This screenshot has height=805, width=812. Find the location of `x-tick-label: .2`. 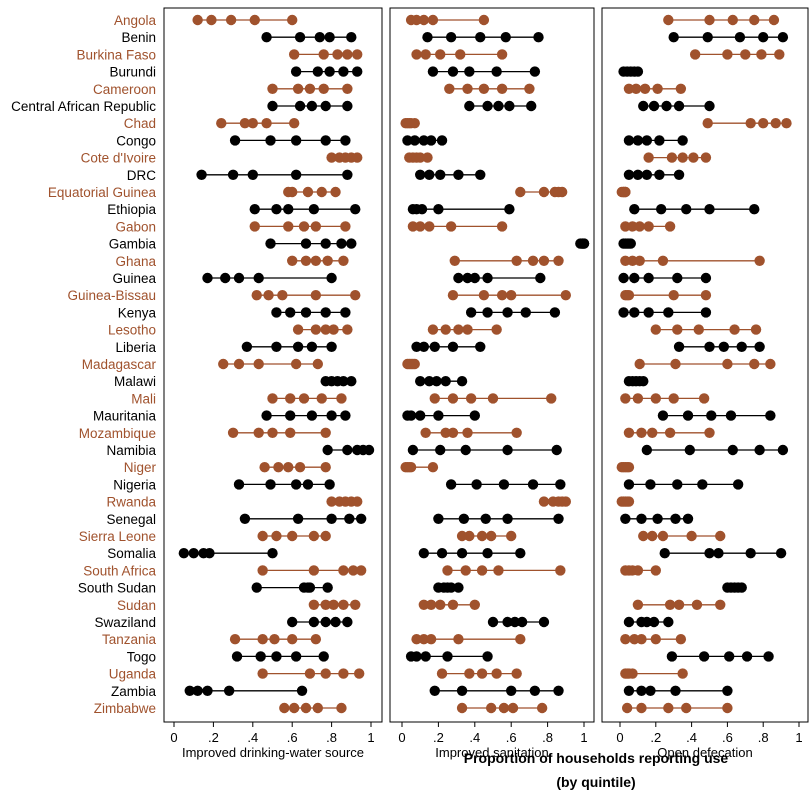

x-tick-label: .2 is located at coordinates (438, 737).